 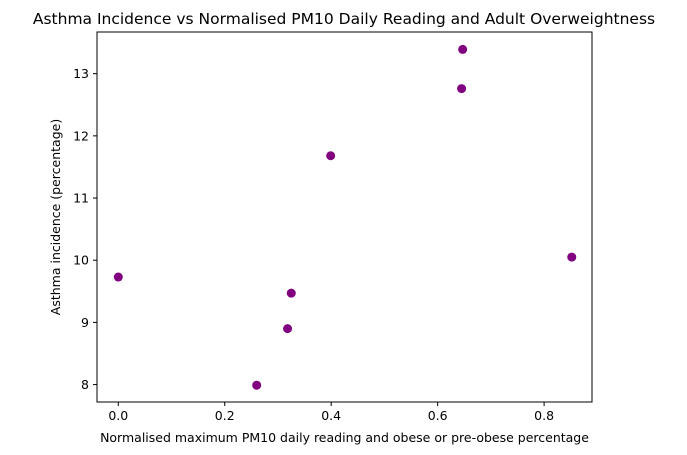 What do you see at coordinates (544, 415) in the screenshot?
I see `x-tick-label: 0.8` at bounding box center [544, 415].